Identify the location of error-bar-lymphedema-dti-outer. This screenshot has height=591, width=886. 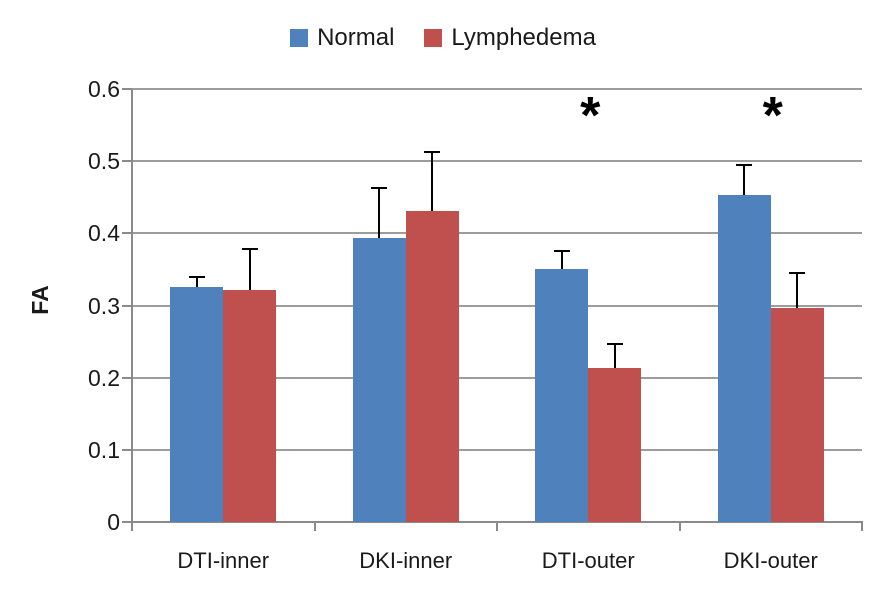
(614, 356).